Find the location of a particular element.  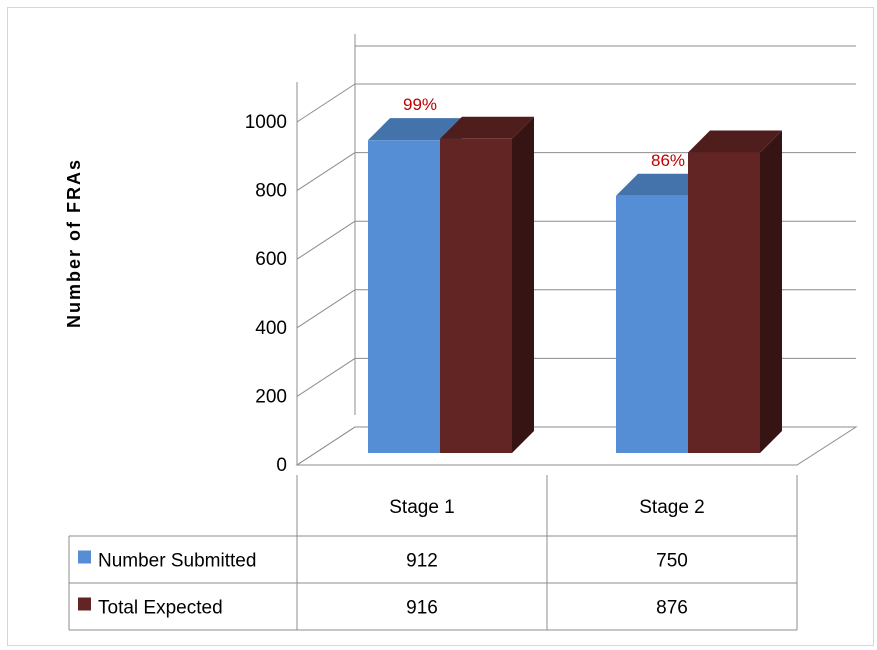

y-tick-labels: 0 200 400 600 800 1000 is located at coordinates (266, 294).